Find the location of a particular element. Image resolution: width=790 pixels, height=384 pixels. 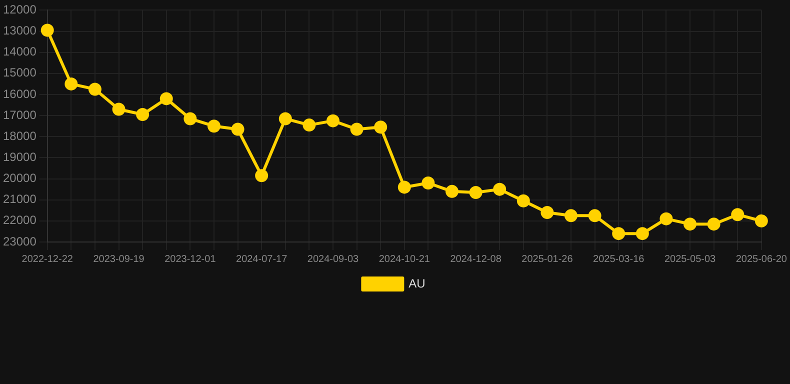

y-tick-label: 21000 is located at coordinates (19, 199).